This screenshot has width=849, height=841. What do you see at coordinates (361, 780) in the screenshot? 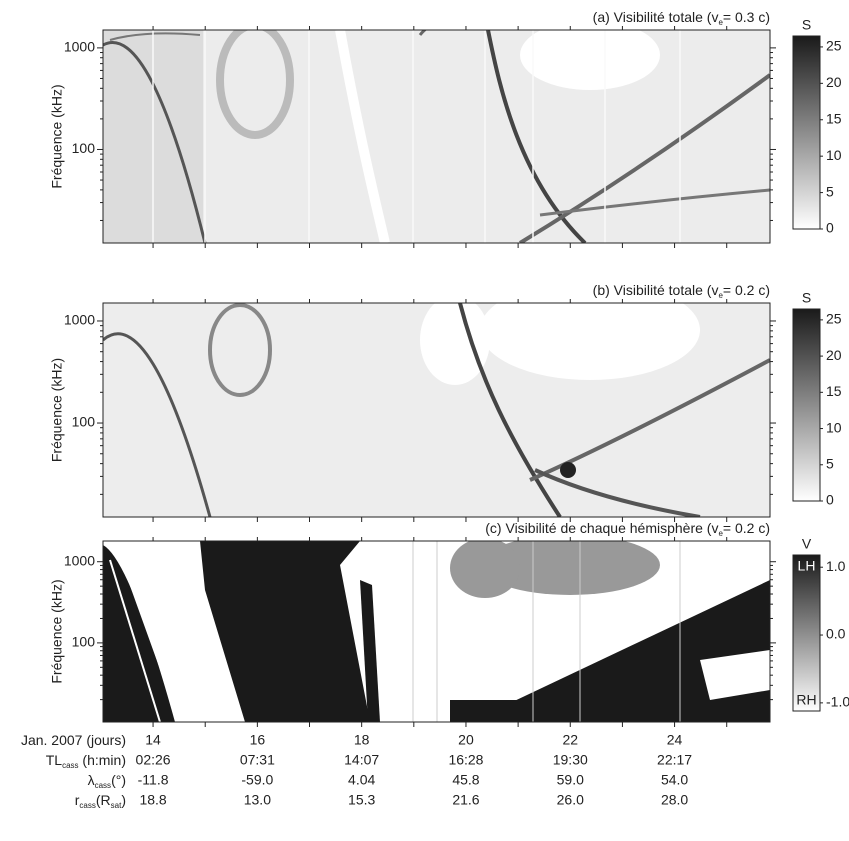
I see `row-value: 4.04` at bounding box center [361, 780].